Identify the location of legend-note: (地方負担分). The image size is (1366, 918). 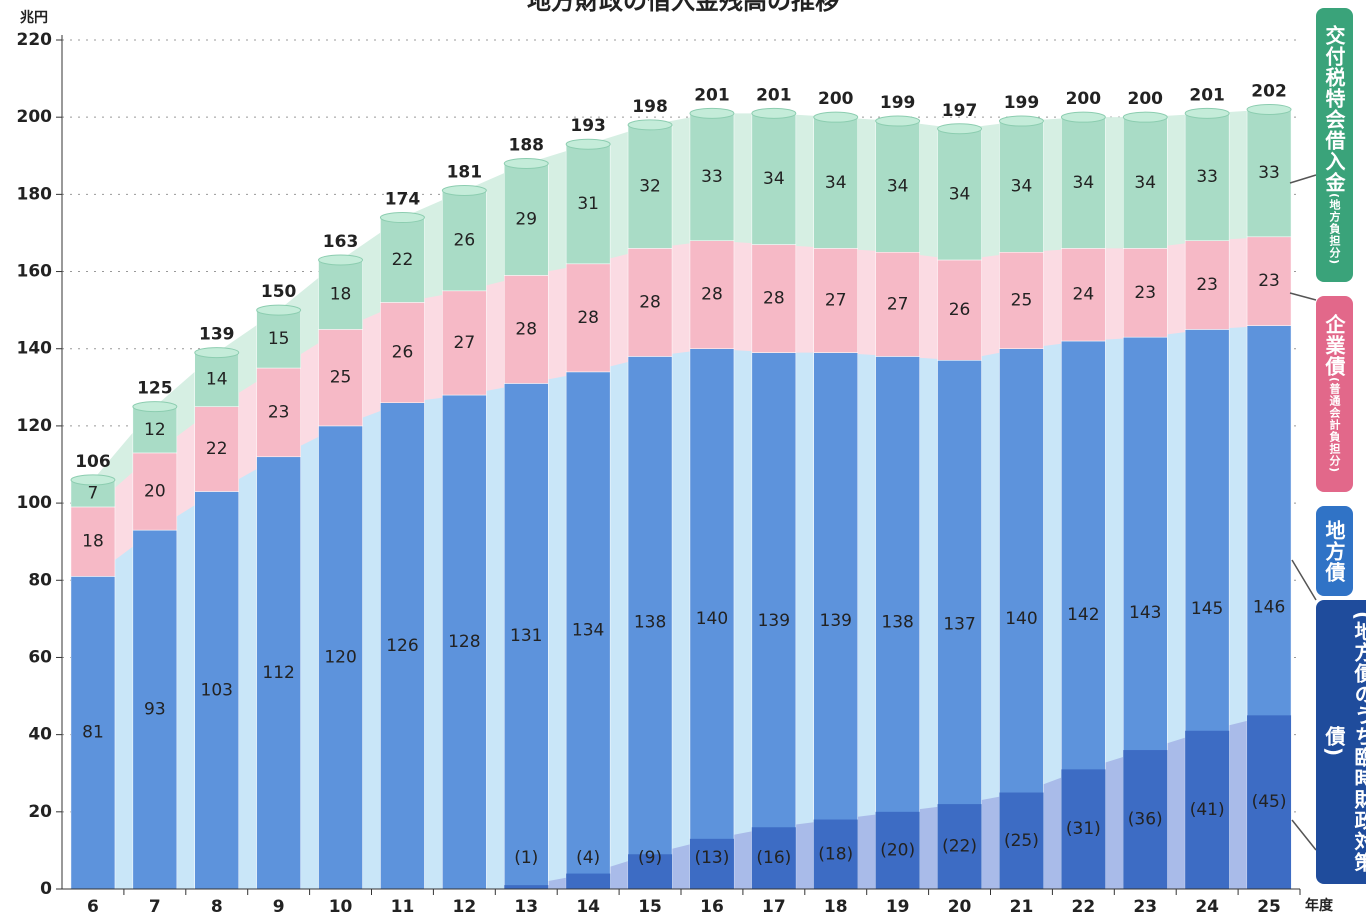
(1334, 229).